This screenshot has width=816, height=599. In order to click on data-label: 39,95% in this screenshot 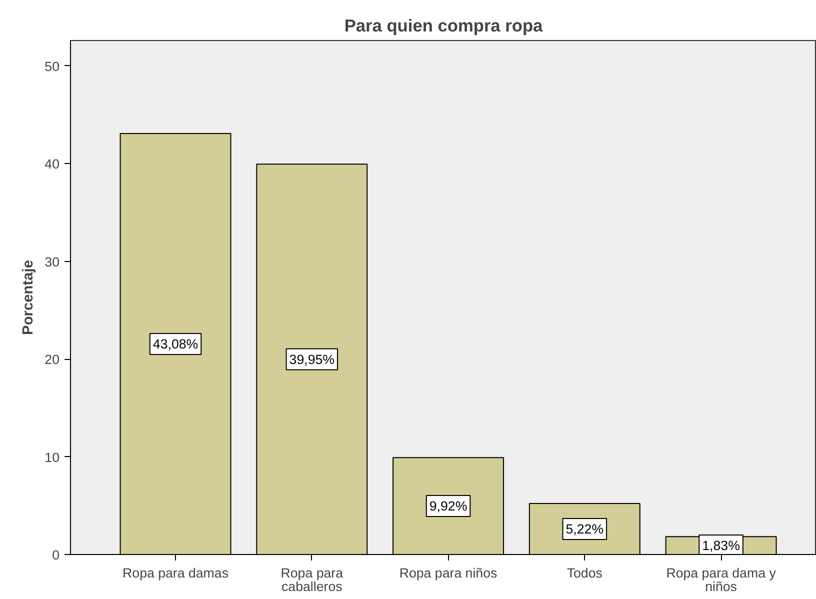, I will do `click(312, 359)`.